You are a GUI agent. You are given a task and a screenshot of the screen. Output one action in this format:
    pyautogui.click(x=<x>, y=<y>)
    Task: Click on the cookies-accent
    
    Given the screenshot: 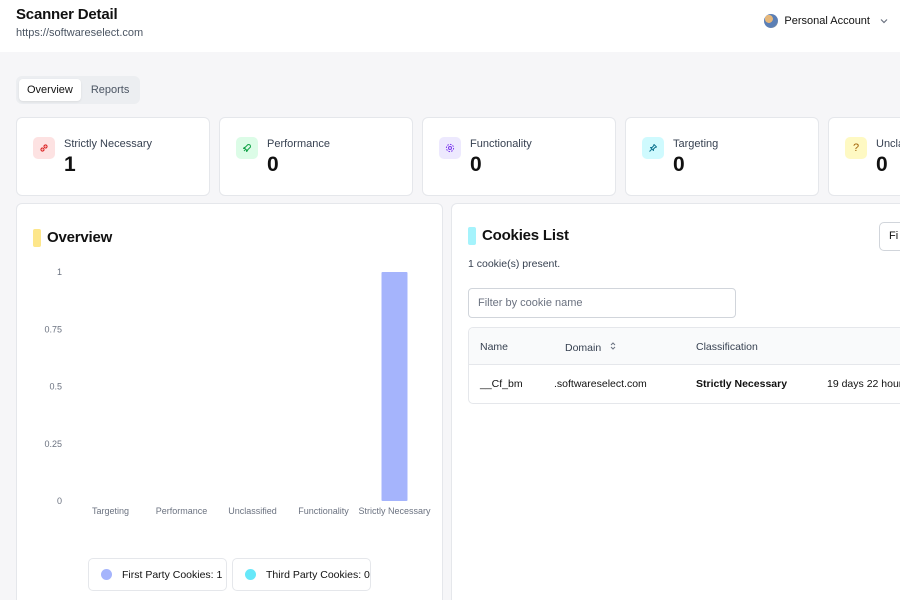 What is the action you would take?
    pyautogui.click(x=472, y=236)
    